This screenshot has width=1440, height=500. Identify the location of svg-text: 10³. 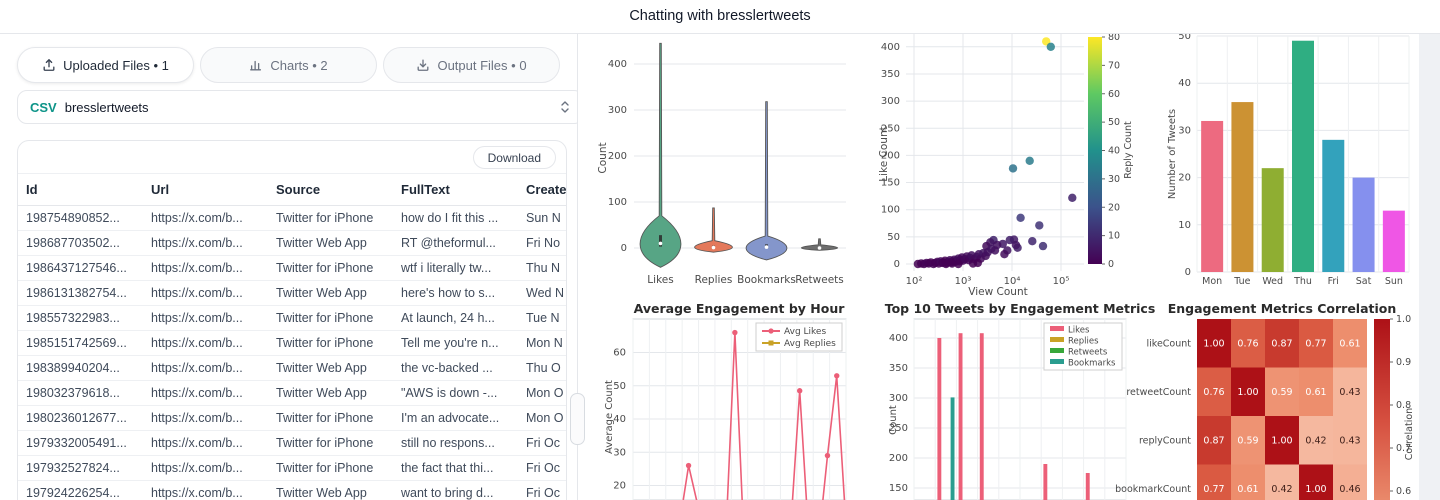
(963, 281).